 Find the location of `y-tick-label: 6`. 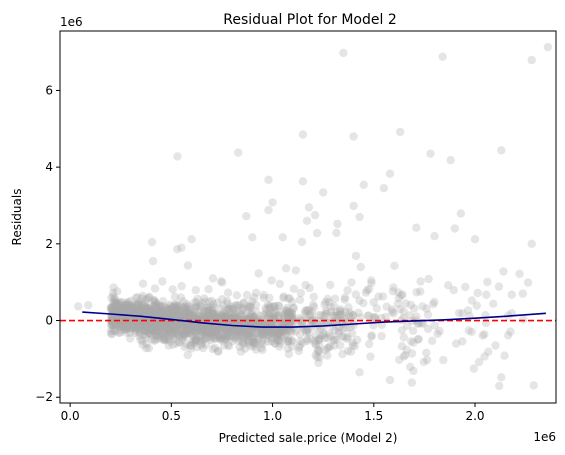

y-tick-label: 6 is located at coordinates (49, 90).